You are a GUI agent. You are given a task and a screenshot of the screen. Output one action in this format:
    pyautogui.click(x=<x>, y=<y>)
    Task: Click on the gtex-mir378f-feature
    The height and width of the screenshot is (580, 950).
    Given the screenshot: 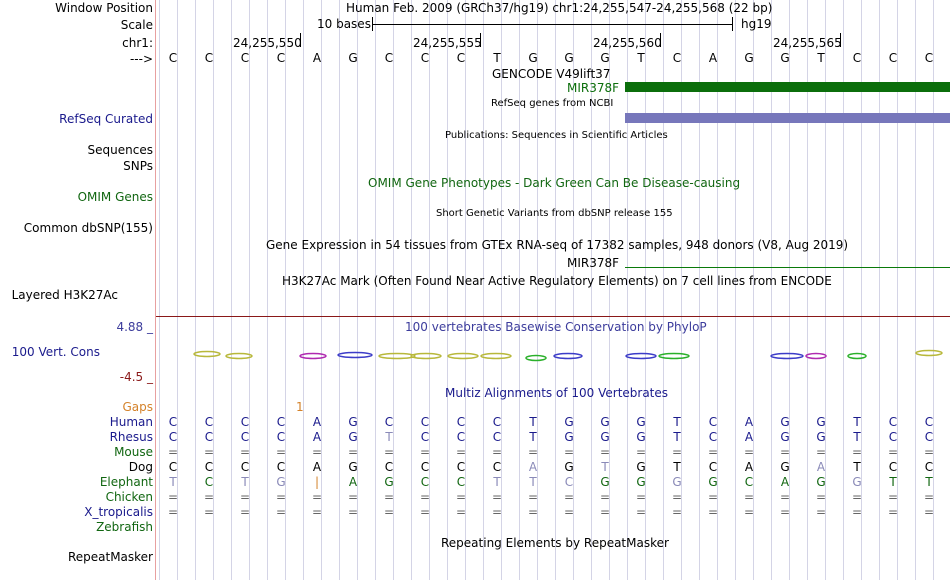 What is the action you would take?
    pyautogui.click(x=787, y=267)
    